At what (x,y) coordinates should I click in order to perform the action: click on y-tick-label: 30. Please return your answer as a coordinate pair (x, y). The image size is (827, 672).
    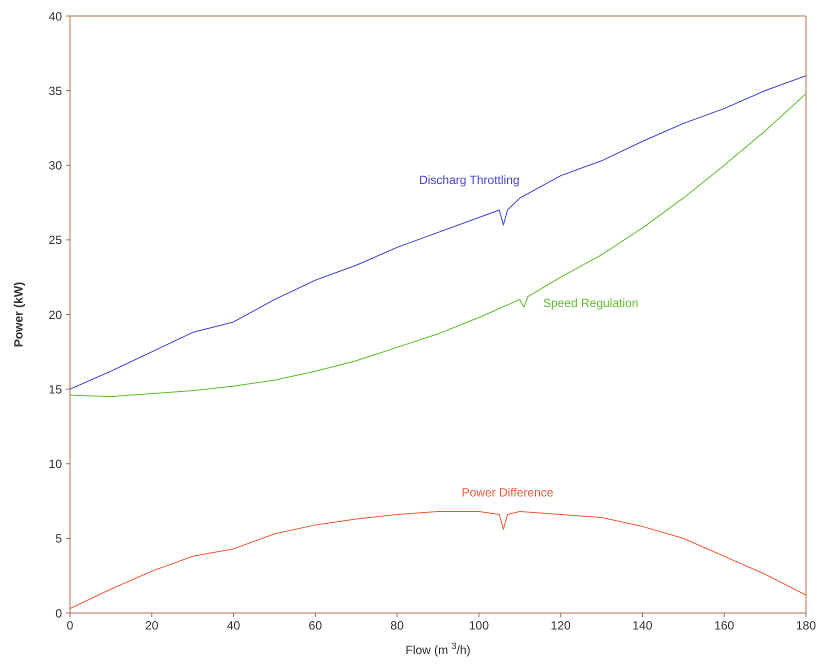
    Looking at the image, I should click on (55, 165).